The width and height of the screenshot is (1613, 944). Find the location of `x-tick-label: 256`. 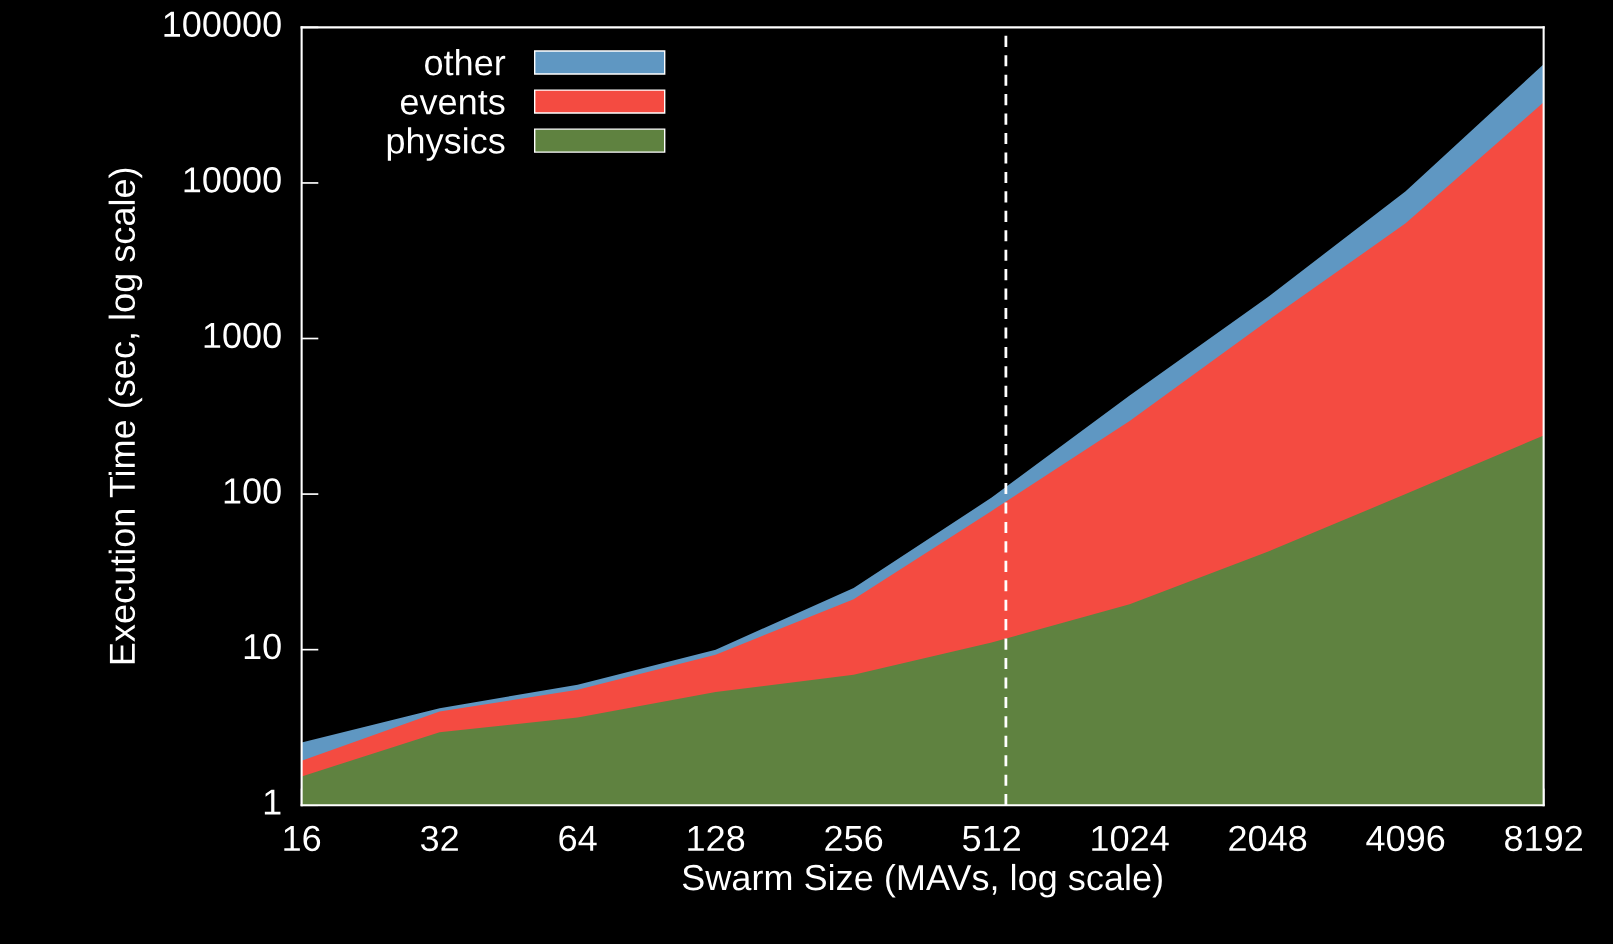

x-tick-label: 256 is located at coordinates (854, 838).